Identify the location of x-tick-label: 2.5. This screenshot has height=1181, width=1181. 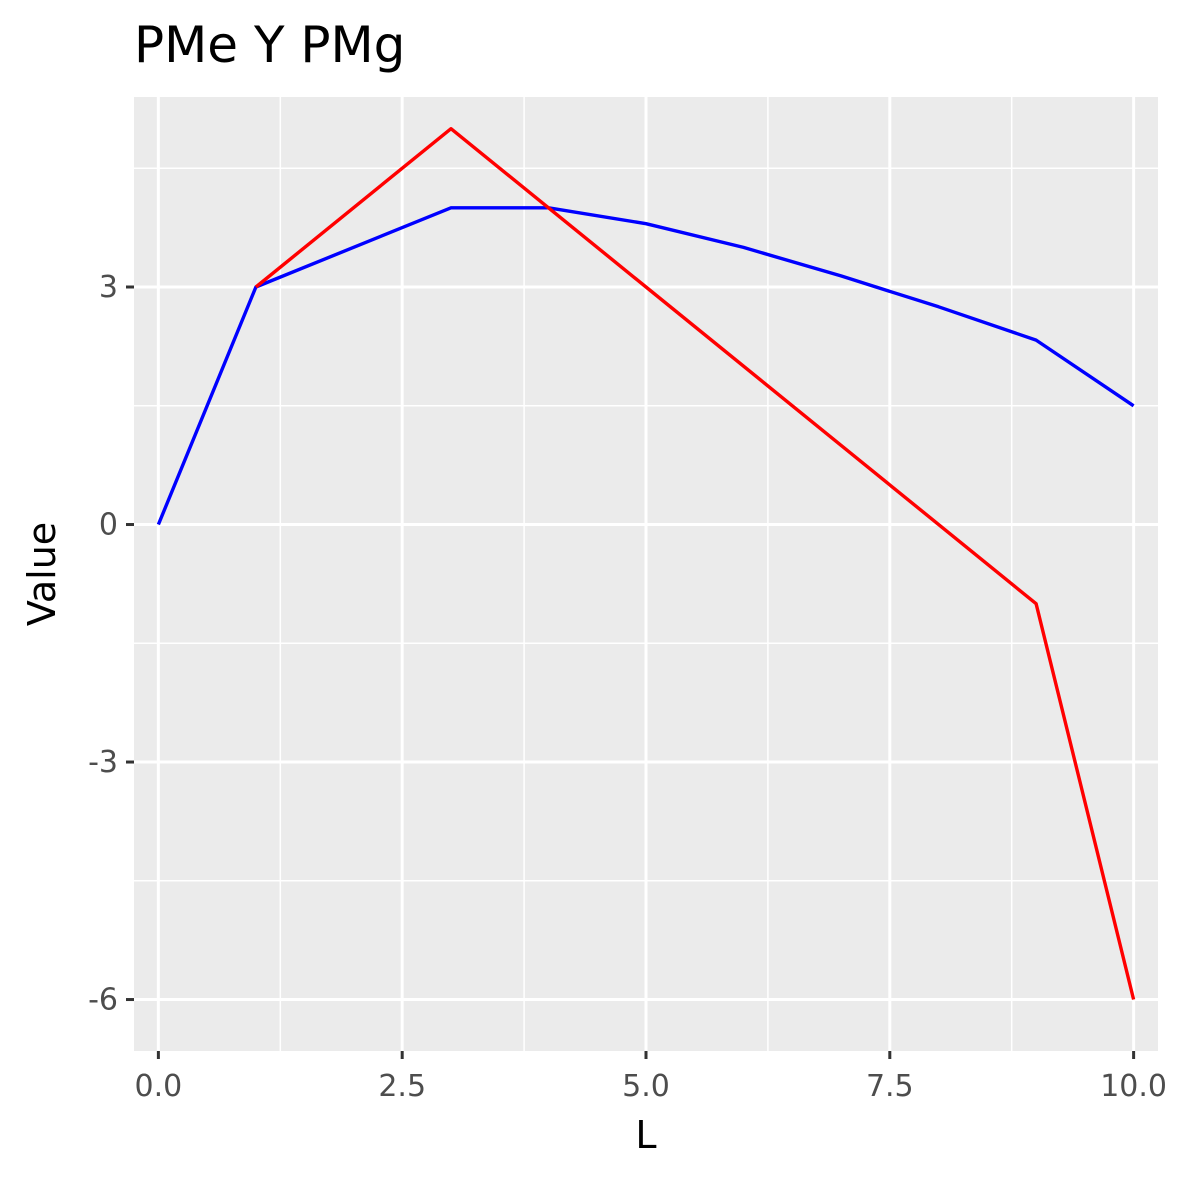
(402, 1086).